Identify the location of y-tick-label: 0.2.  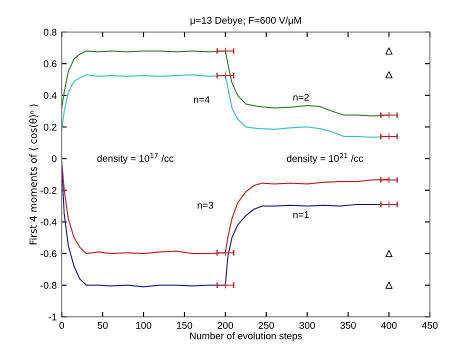
(50, 127).